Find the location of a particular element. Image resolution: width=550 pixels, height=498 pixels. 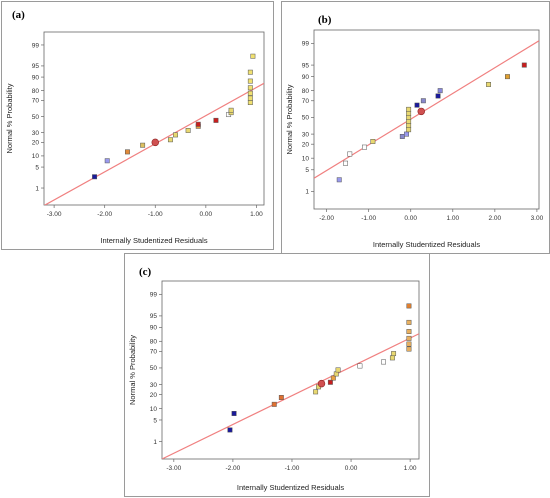

reference-line-b is located at coordinates (426, 109).